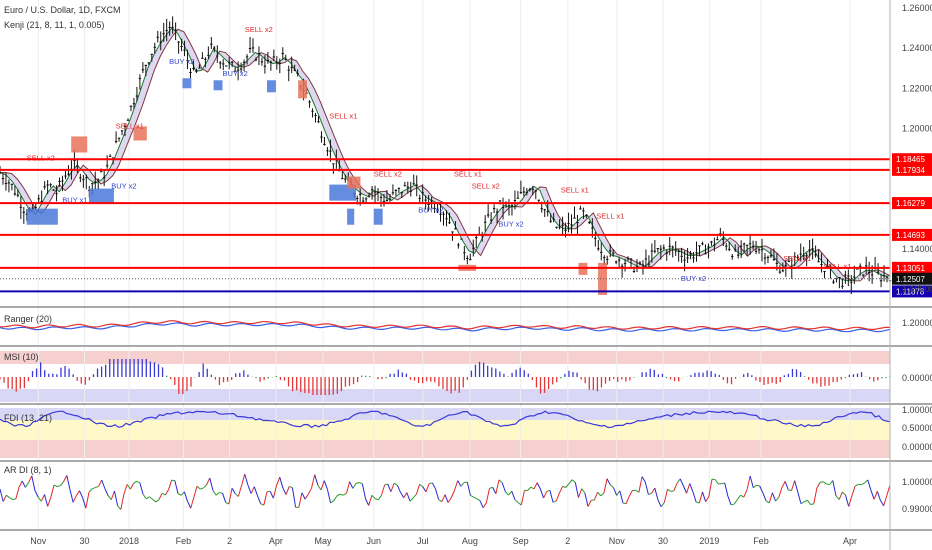  I want to click on buy-signal-box, so click(271, 86).